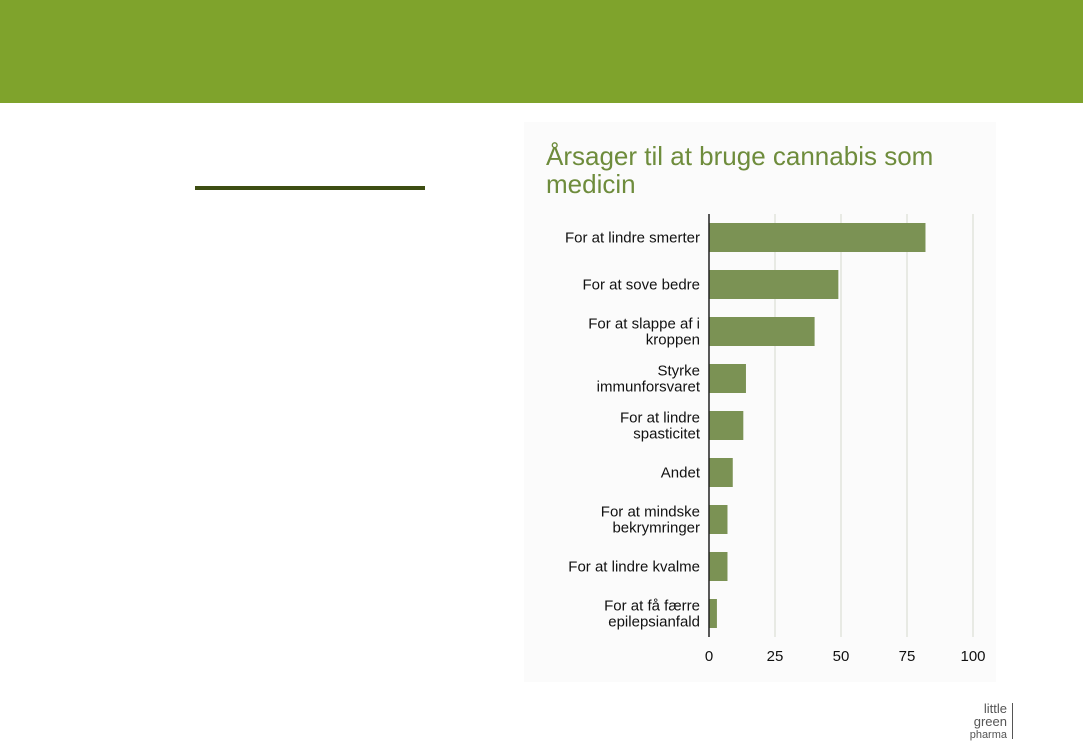  Describe the element at coordinates (673, 340) in the screenshot. I see `category-label-line: kroppen` at that location.